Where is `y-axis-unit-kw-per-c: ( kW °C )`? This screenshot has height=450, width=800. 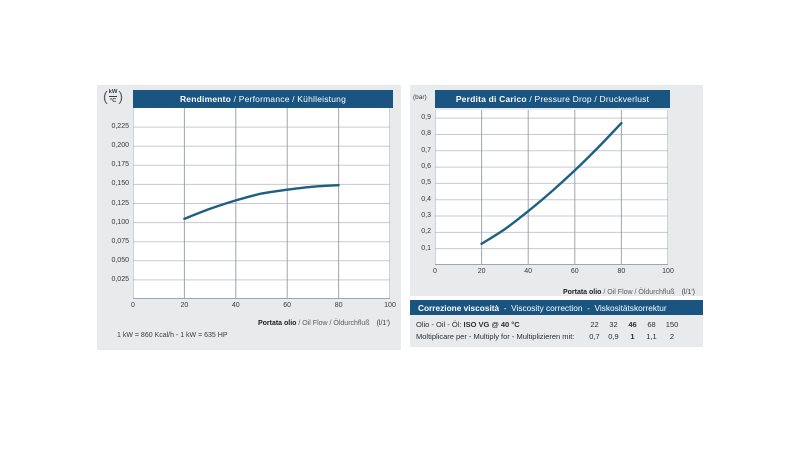
y-axis-unit-kw-per-c: ( kW °C ) is located at coordinates (113, 96).